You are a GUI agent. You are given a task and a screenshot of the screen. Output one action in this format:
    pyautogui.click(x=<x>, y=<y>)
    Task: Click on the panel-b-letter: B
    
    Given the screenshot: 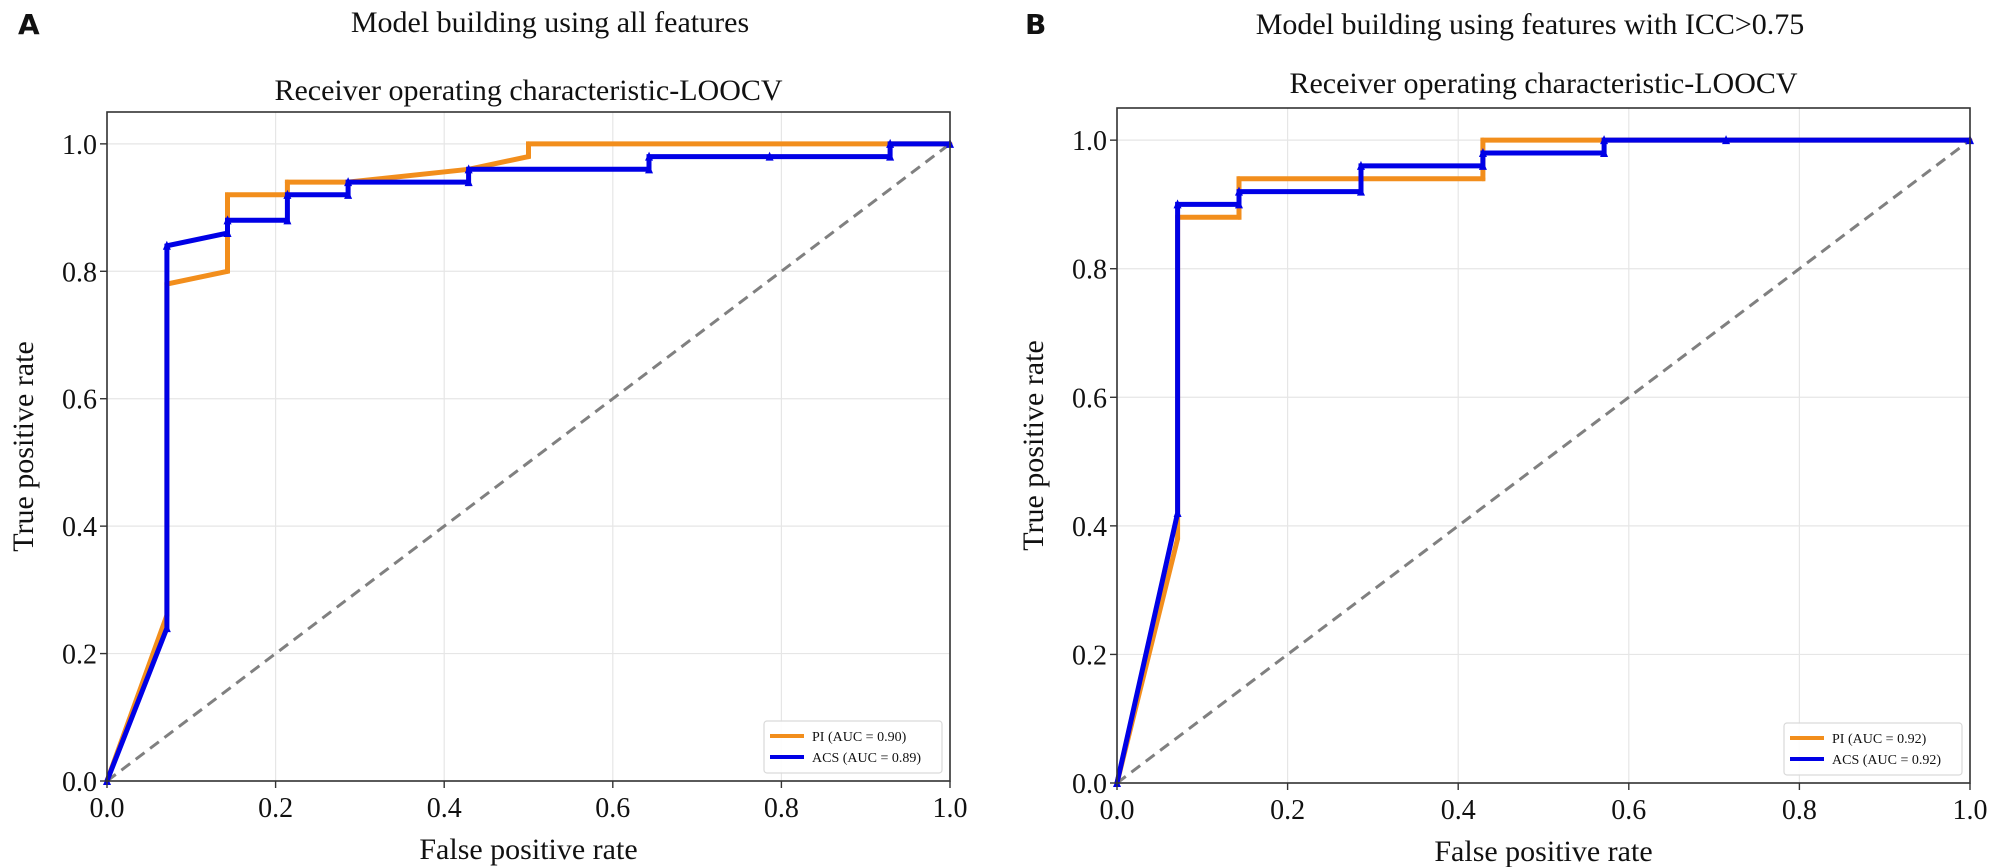 What is the action you would take?
    pyautogui.click(x=1036, y=24)
    